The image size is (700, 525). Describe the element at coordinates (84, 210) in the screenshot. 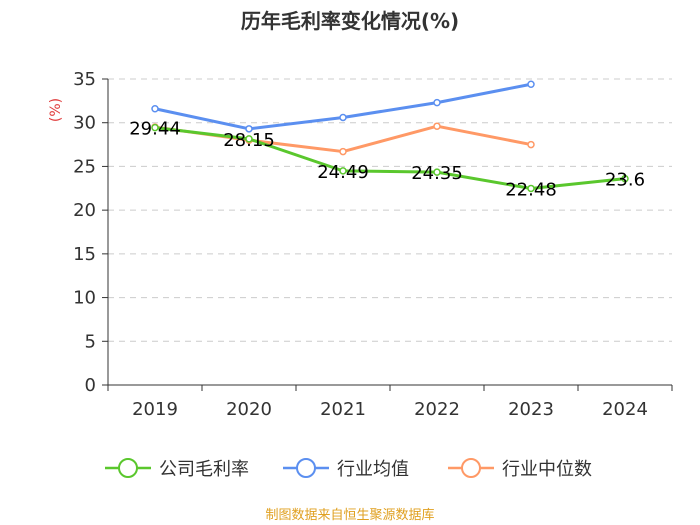

I see `y-tick-label: 20` at that location.